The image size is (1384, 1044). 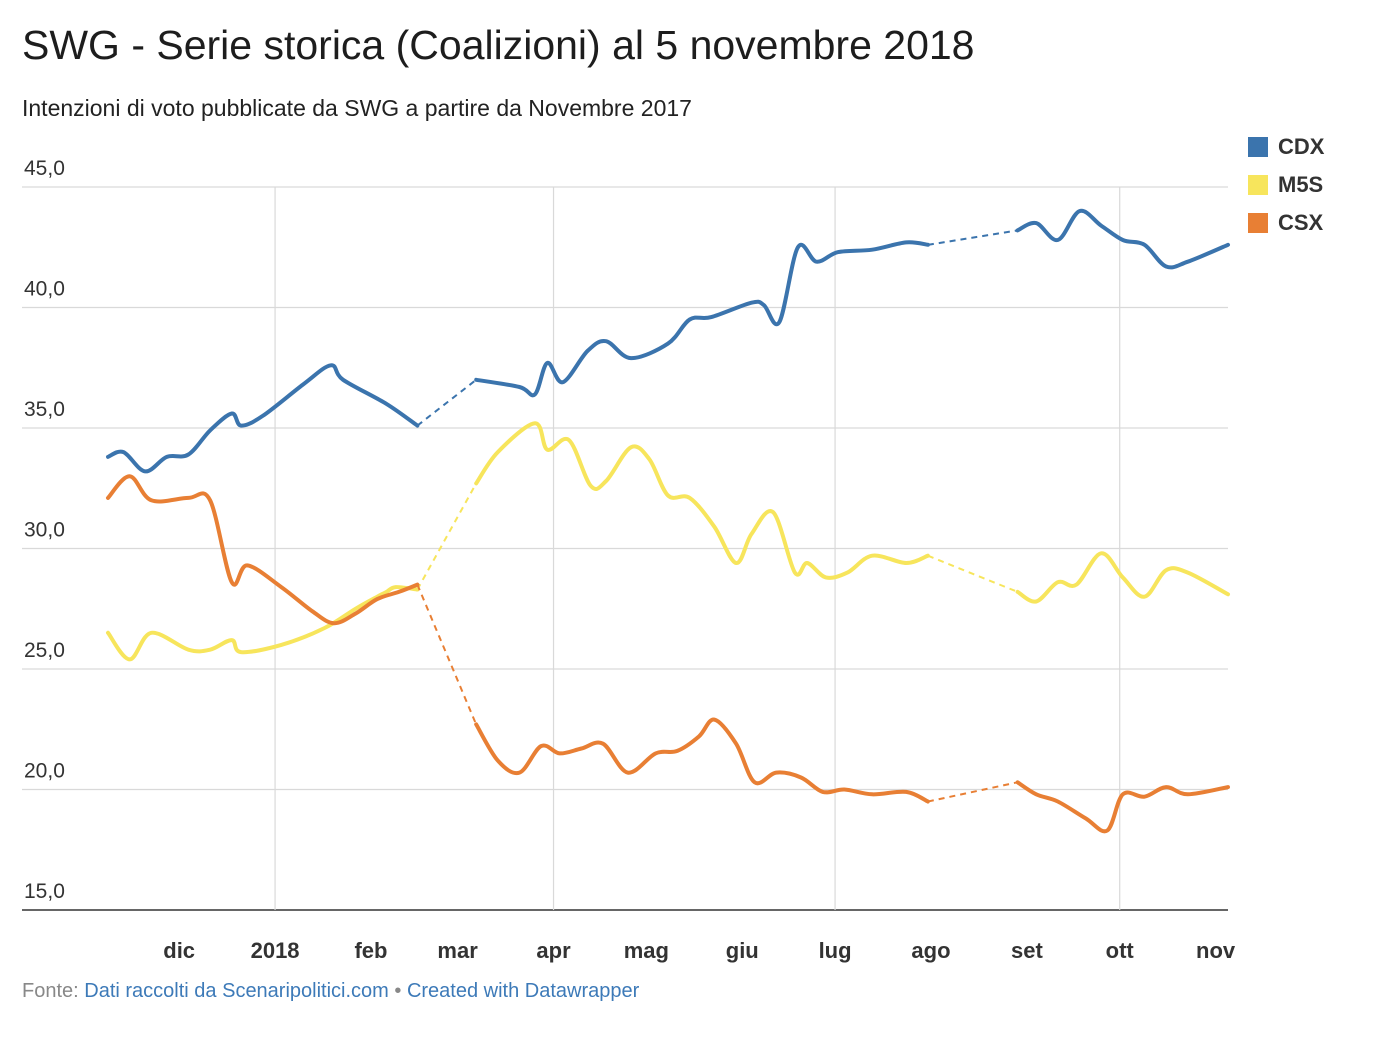 What do you see at coordinates (44, 168) in the screenshot?
I see `y-tick-label: 45,0` at bounding box center [44, 168].